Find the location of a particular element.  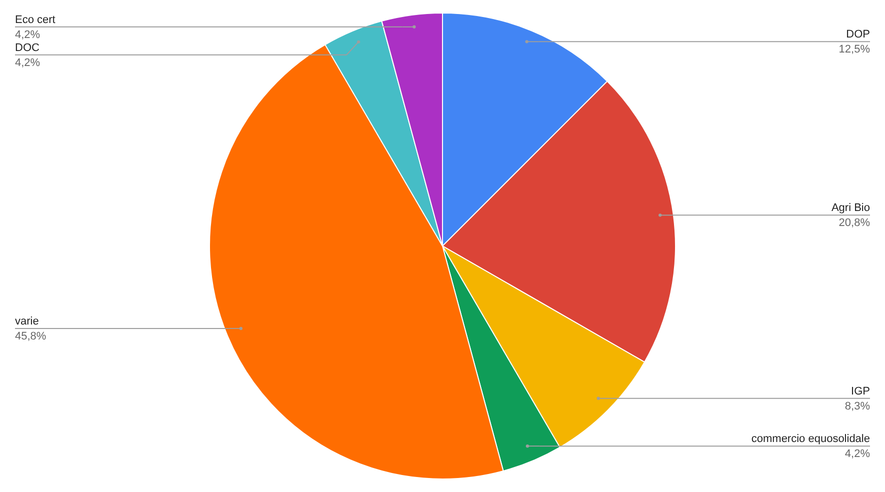

slice-label: DOP is located at coordinates (858, 34).